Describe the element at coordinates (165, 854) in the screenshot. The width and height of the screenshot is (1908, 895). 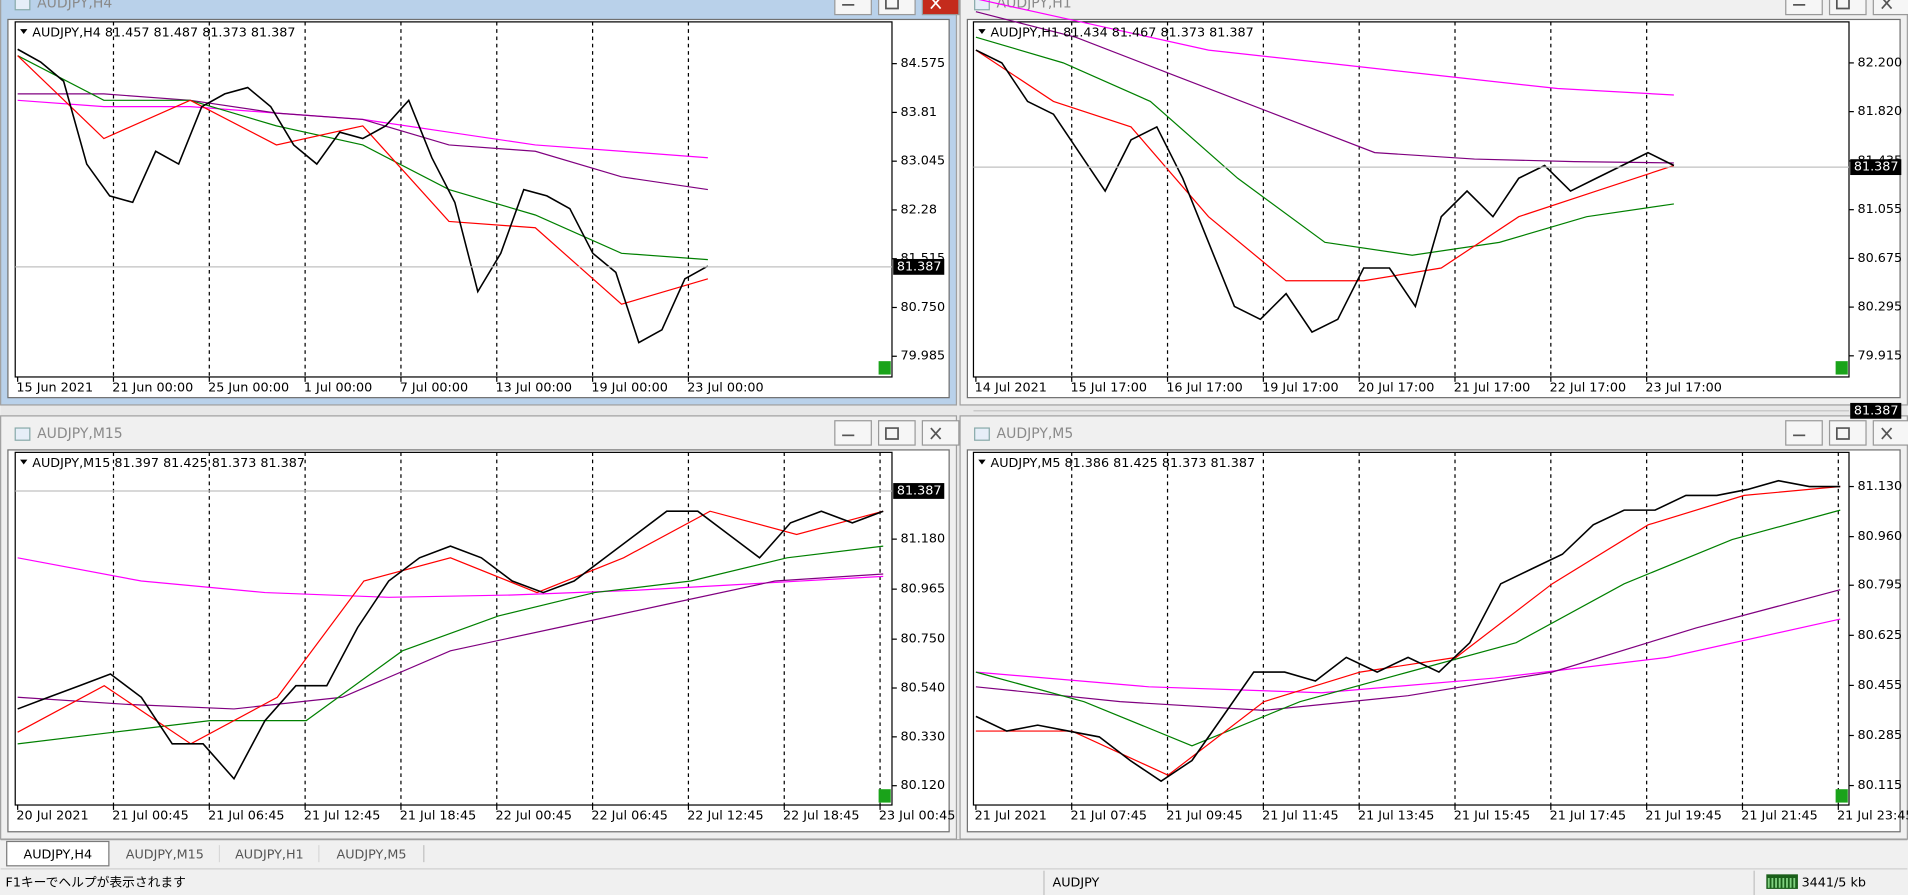
I see `chart-tab: AUDJPY,M15` at that location.